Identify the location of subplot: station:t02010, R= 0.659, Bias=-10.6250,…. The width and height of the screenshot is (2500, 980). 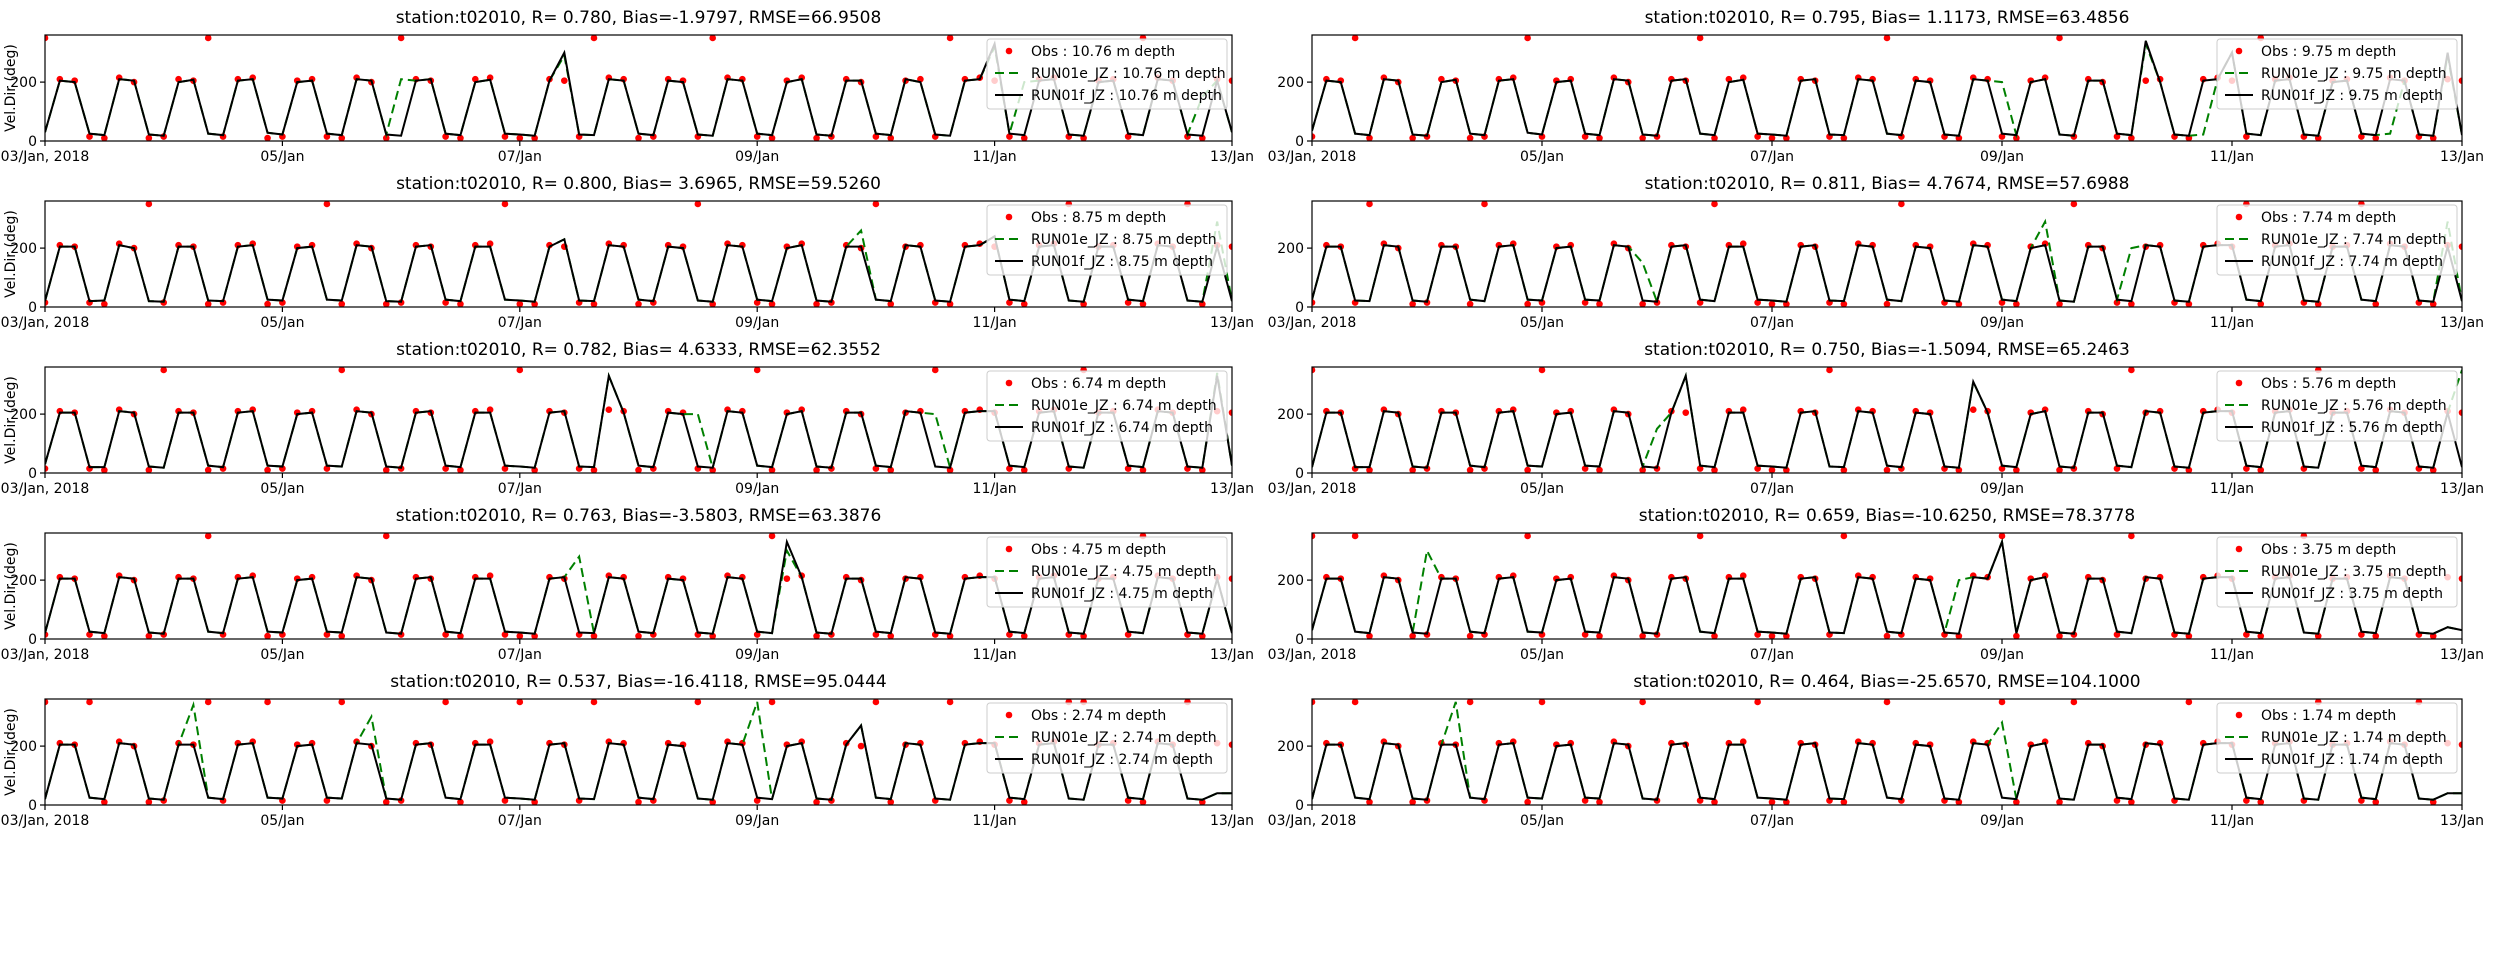
(1876, 584).